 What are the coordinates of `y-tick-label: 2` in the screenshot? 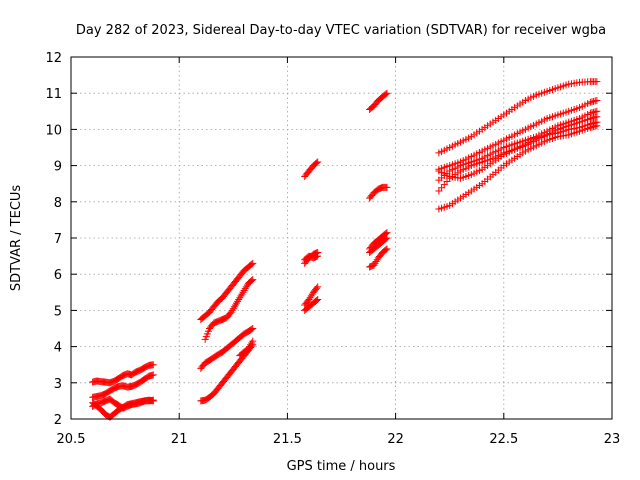 It's located at (58, 420).